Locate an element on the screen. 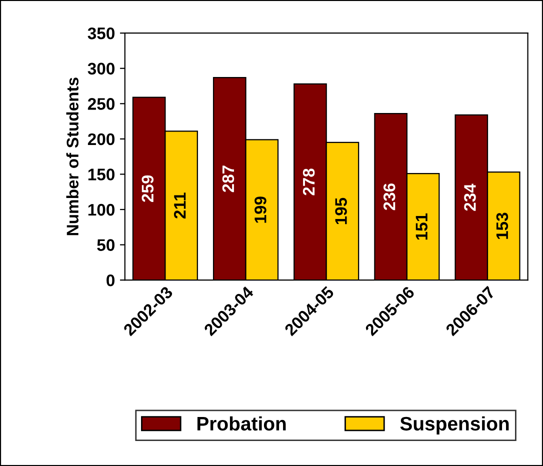 This screenshot has width=543, height=466. data-label: 236 is located at coordinates (389, 196).